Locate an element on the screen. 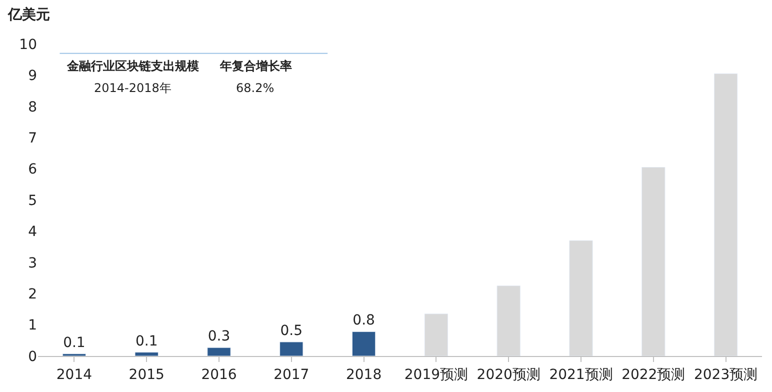 This screenshot has height=392, width=772. annotation: 2014-2018年 is located at coordinates (133, 88).